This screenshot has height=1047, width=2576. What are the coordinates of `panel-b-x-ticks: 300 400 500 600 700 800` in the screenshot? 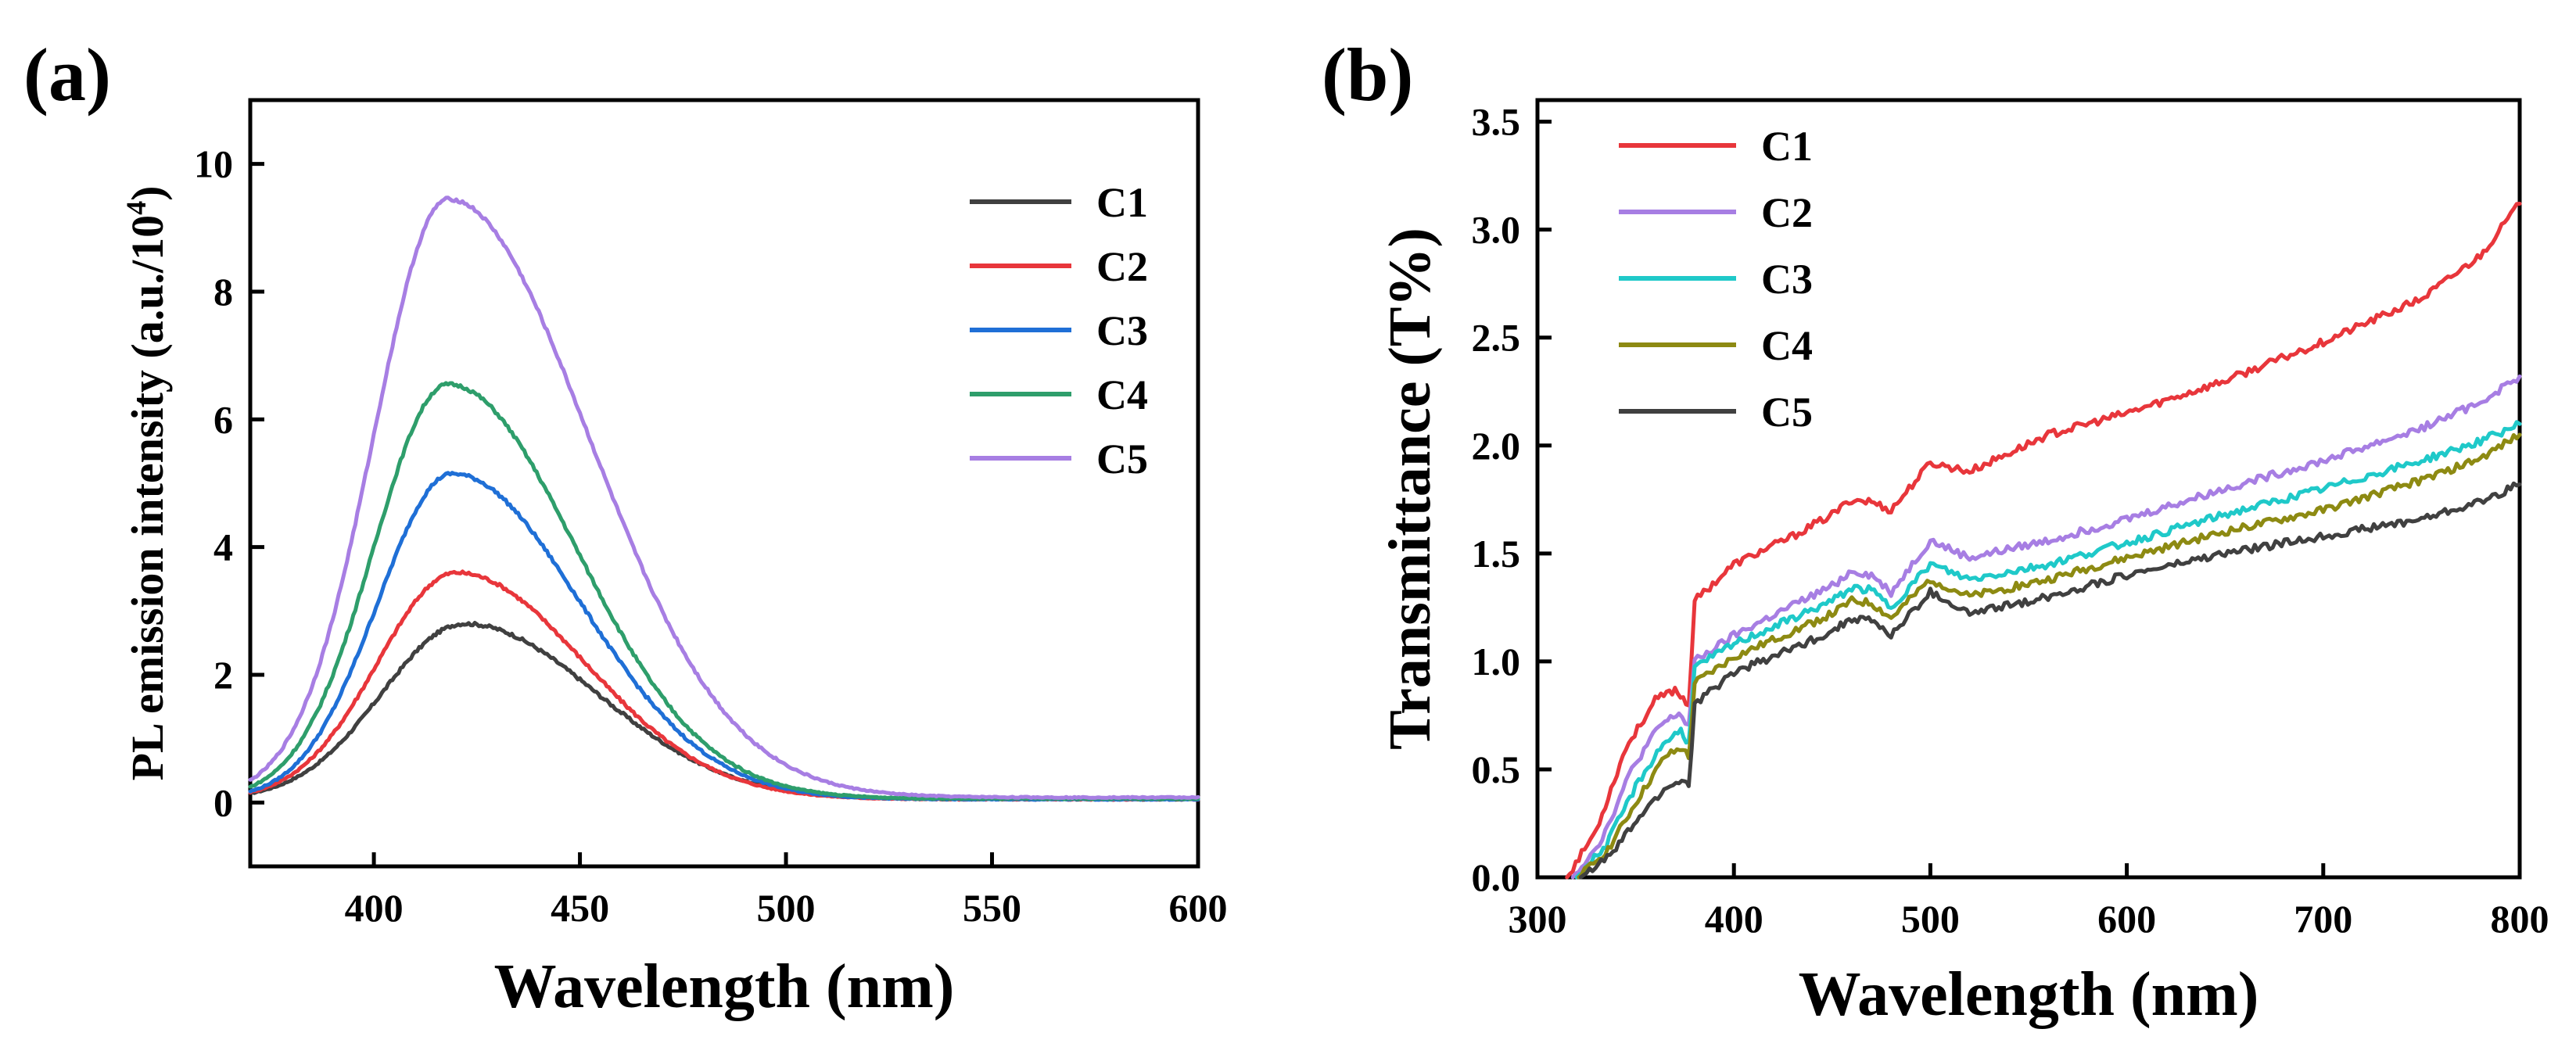 It's located at (2029, 902).